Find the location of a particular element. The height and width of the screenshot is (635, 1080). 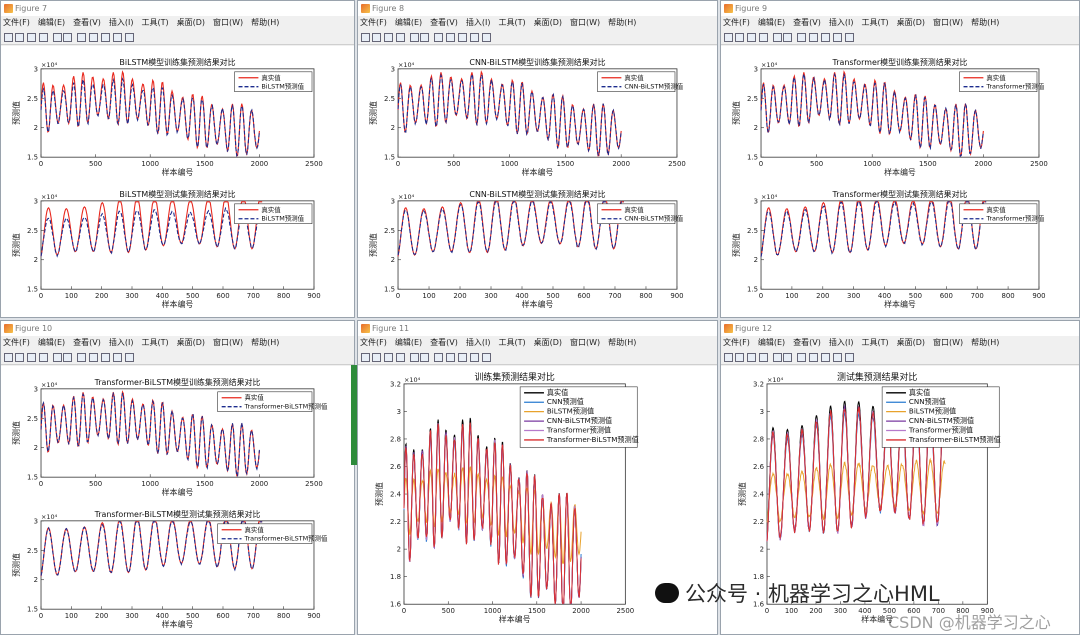

window-titlebar: Figure 9 is located at coordinates (900, 8).